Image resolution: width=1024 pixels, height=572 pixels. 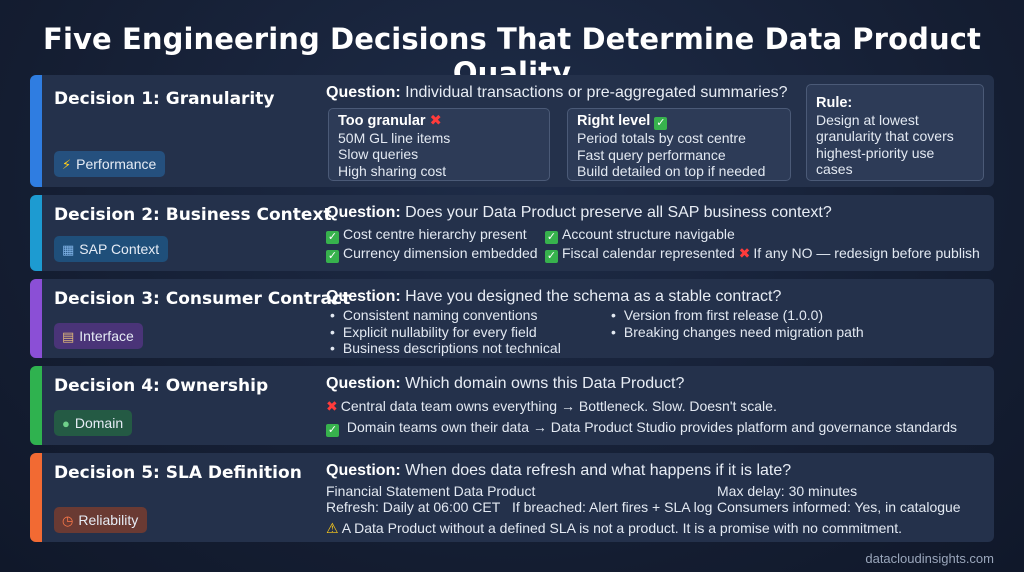 I want to click on list-item: Consistent naming conventions, so click(x=445, y=315).